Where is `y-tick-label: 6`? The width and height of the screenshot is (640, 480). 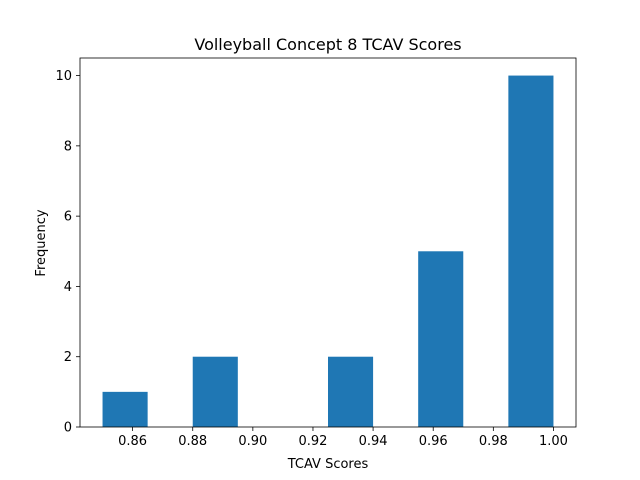
y-tick-label: 6 is located at coordinates (68, 217).